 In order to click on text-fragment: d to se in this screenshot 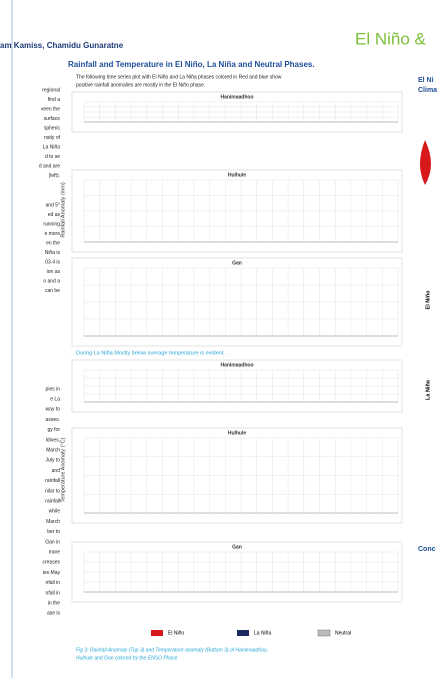, I will do `click(52, 157)`.